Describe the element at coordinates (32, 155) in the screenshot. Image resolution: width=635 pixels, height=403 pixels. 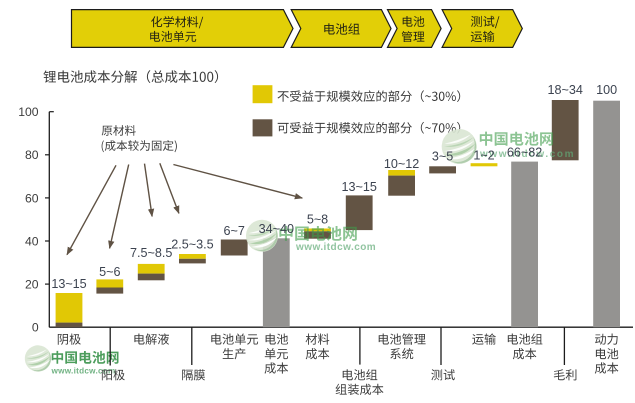
I see `svg-text: 80` at that location.